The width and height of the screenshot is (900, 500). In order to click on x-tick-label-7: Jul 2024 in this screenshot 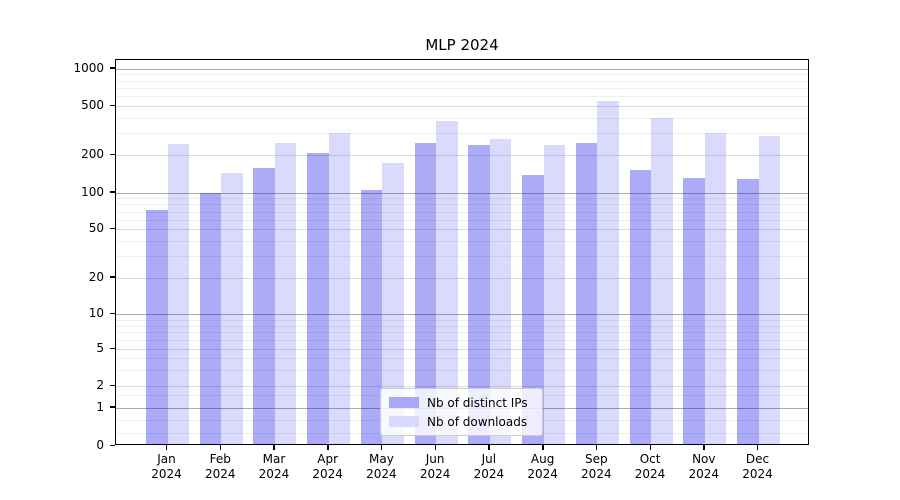, I will do `click(489, 466)`.